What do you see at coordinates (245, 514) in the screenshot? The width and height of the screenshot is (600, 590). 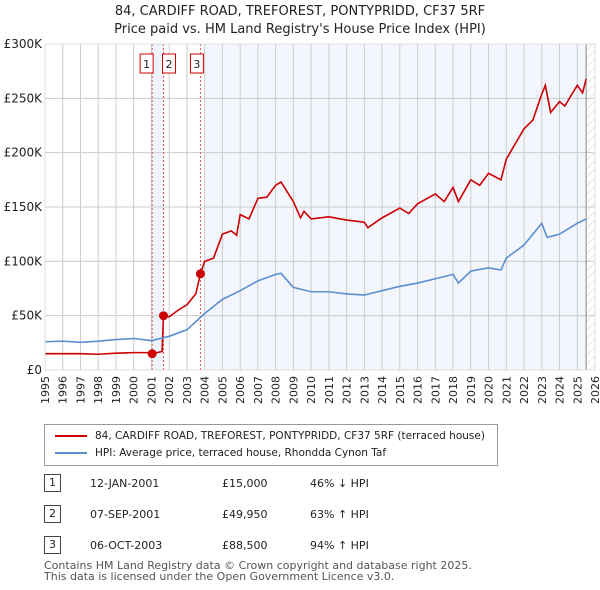 I see `transaction-price: £49,950` at bounding box center [245, 514].